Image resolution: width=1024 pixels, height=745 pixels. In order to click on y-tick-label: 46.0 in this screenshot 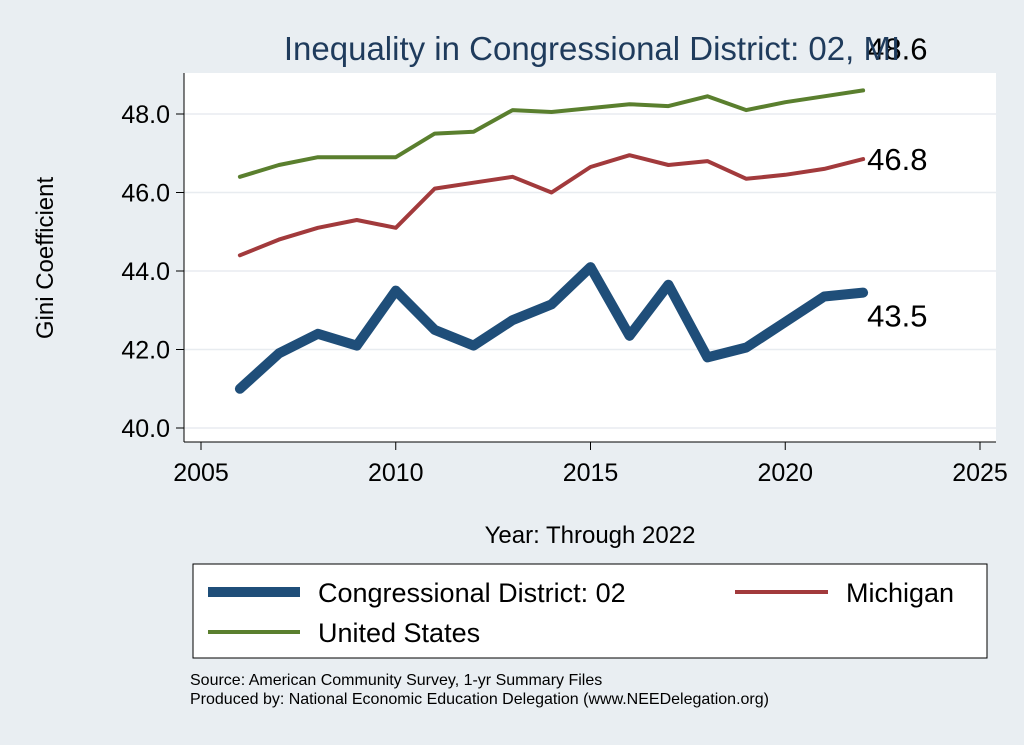, I will do `click(145, 194)`.